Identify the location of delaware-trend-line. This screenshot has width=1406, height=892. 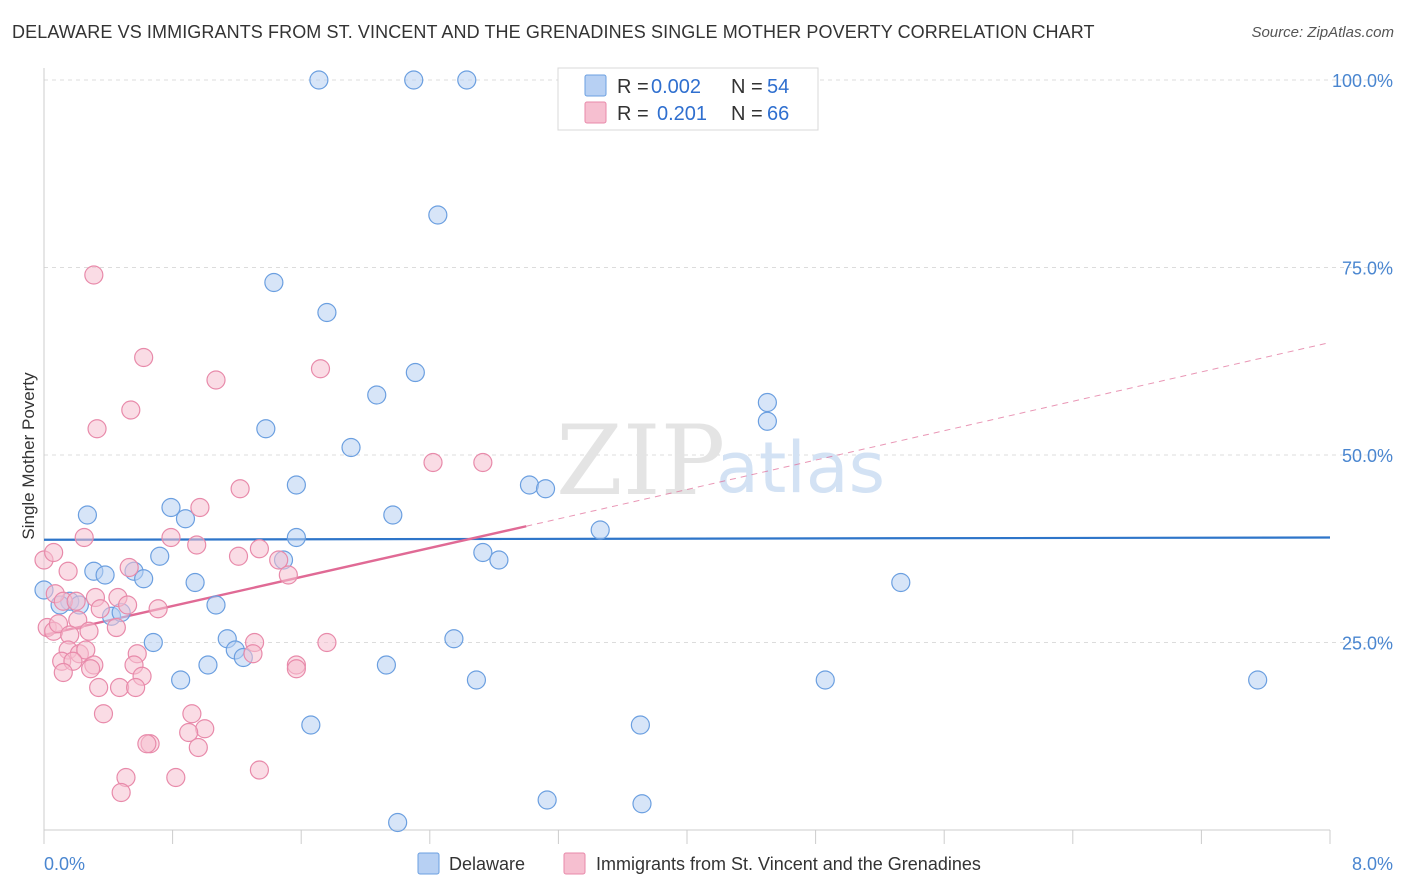
(687, 538).